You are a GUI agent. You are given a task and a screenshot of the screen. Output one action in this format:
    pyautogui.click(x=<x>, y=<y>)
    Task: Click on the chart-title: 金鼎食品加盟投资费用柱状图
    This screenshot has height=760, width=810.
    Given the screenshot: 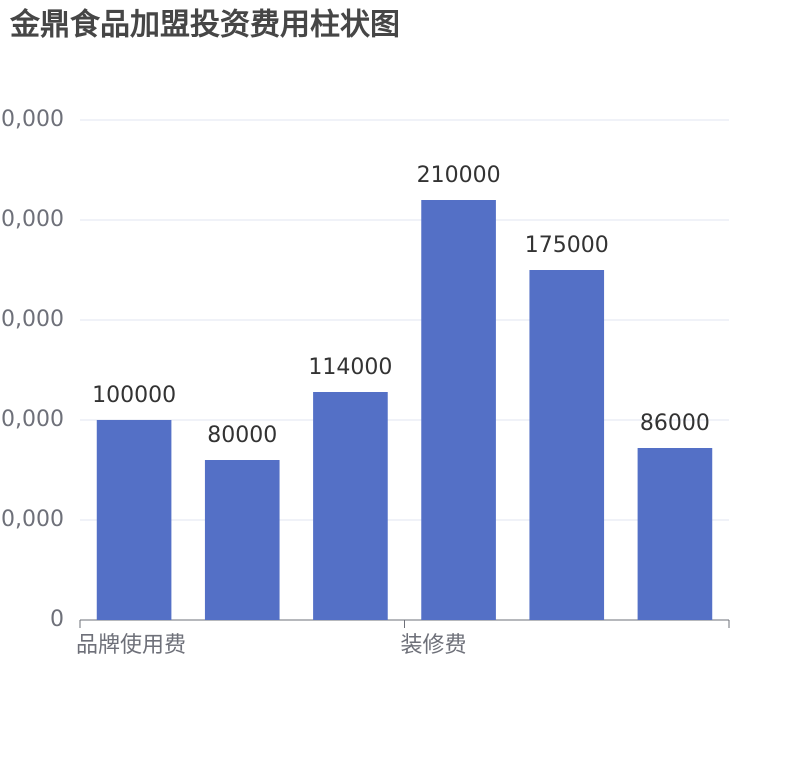 What is the action you would take?
    pyautogui.click(x=204, y=25)
    